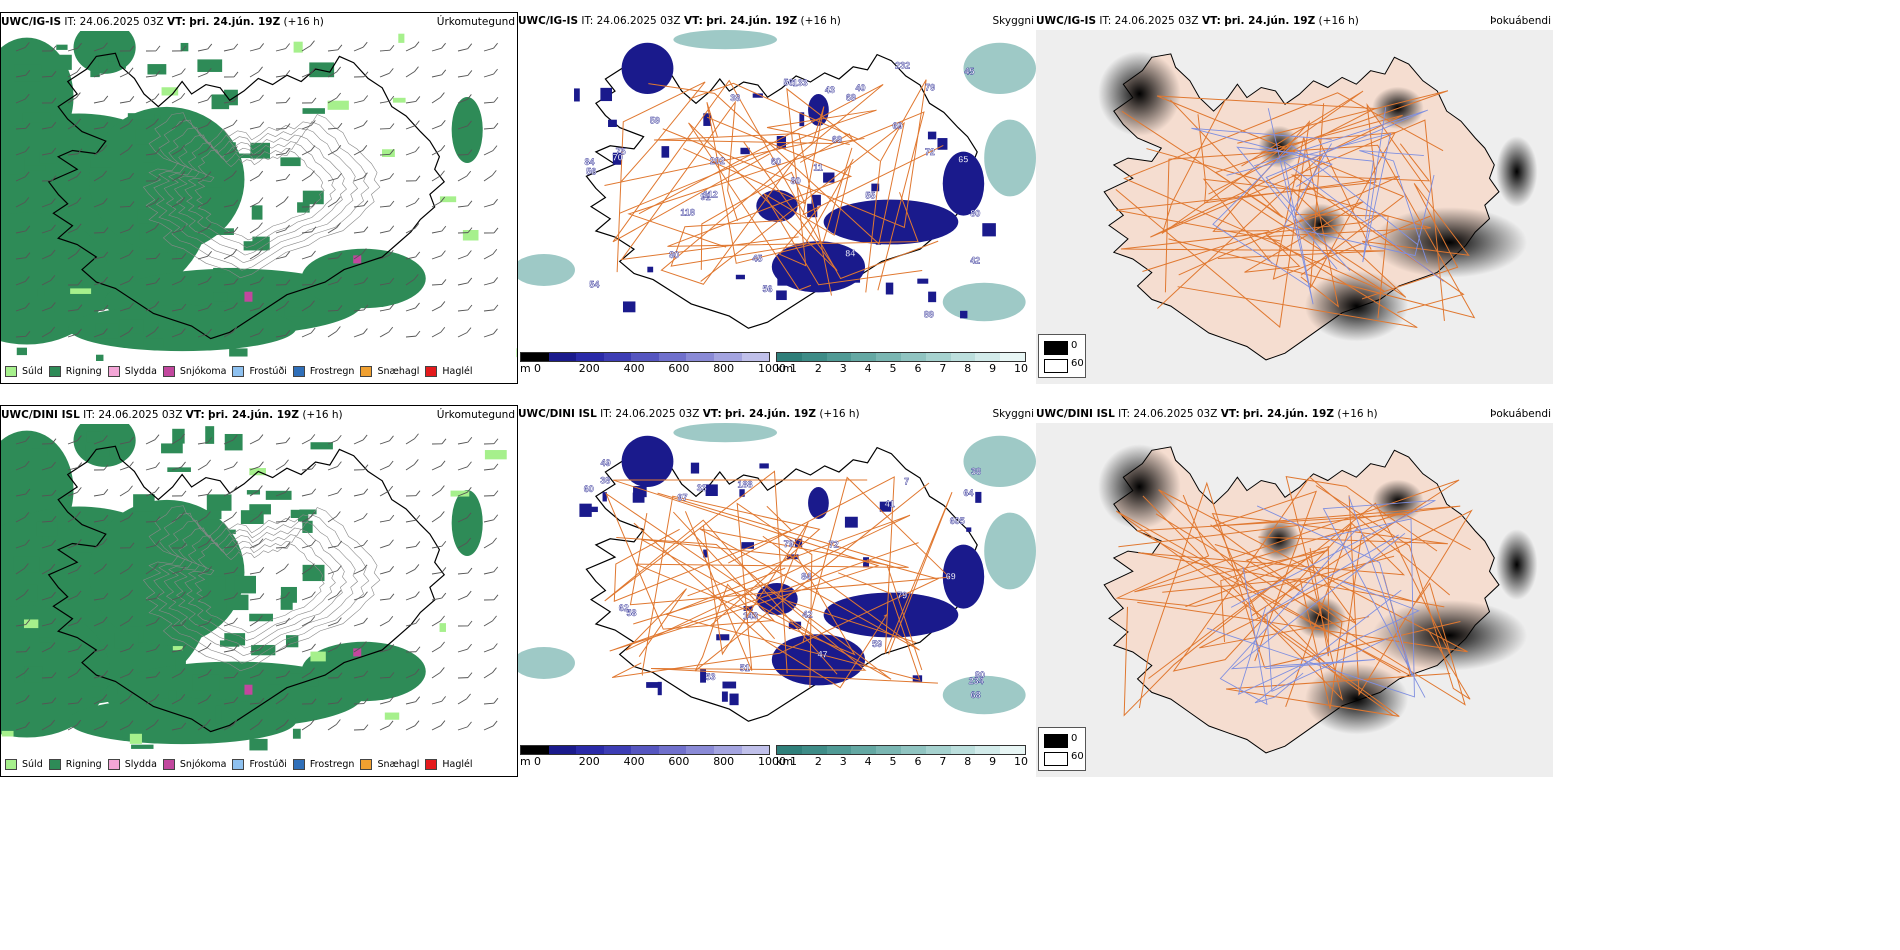  Describe the element at coordinates (906, 482) in the screenshot. I see `cloud-base-label: 7` at that location.